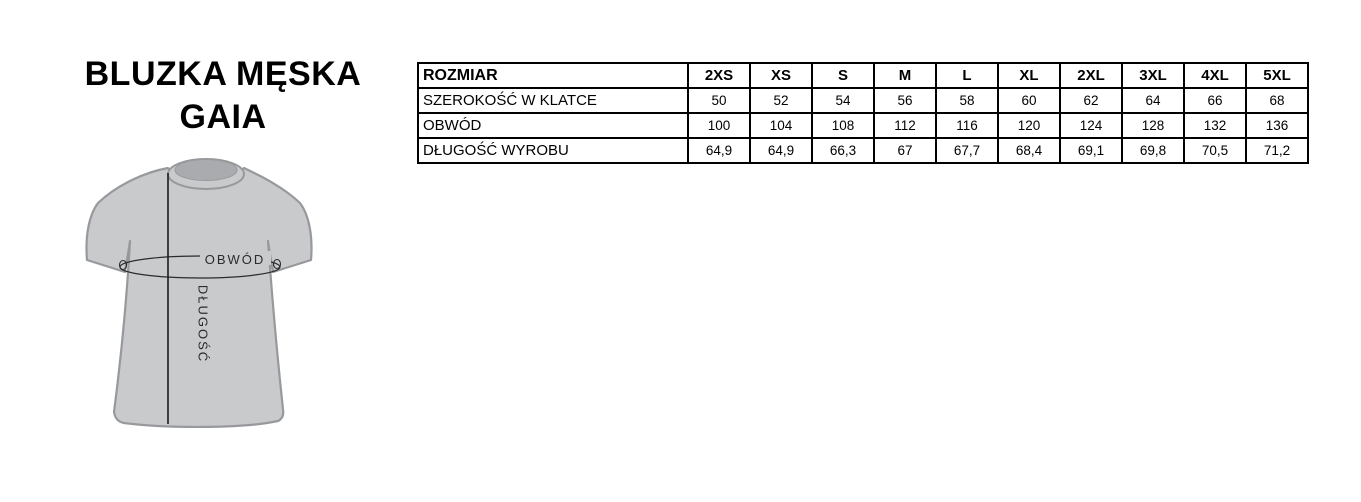  Describe the element at coordinates (1215, 150) in the screenshot. I see `measurement-value-cell: 70,5` at that location.